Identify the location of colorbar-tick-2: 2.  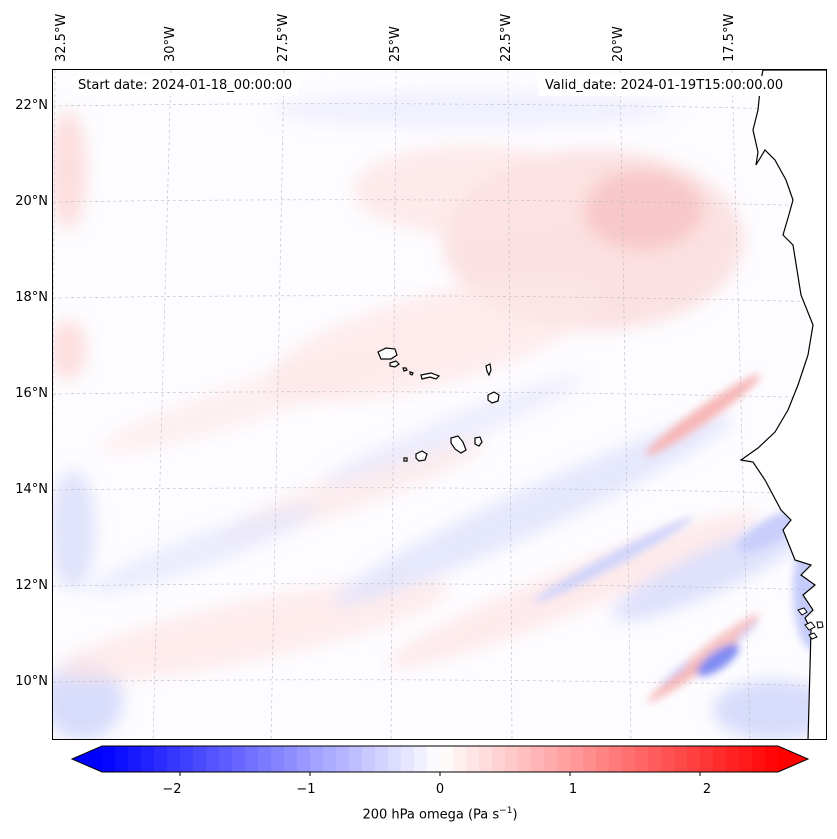
(707, 789).